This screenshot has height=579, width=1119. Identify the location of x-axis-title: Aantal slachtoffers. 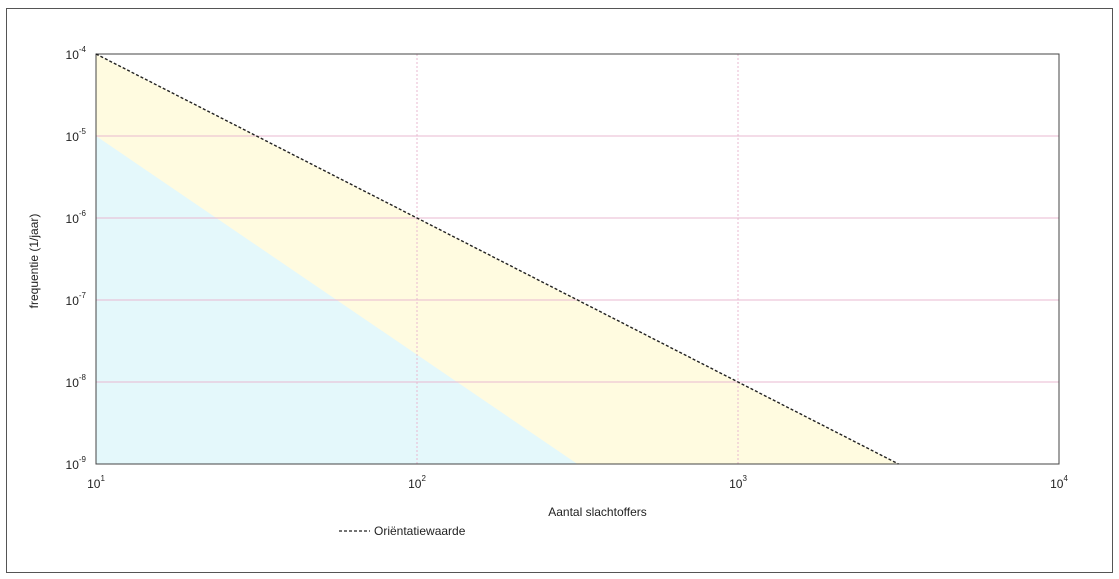
(597, 512).